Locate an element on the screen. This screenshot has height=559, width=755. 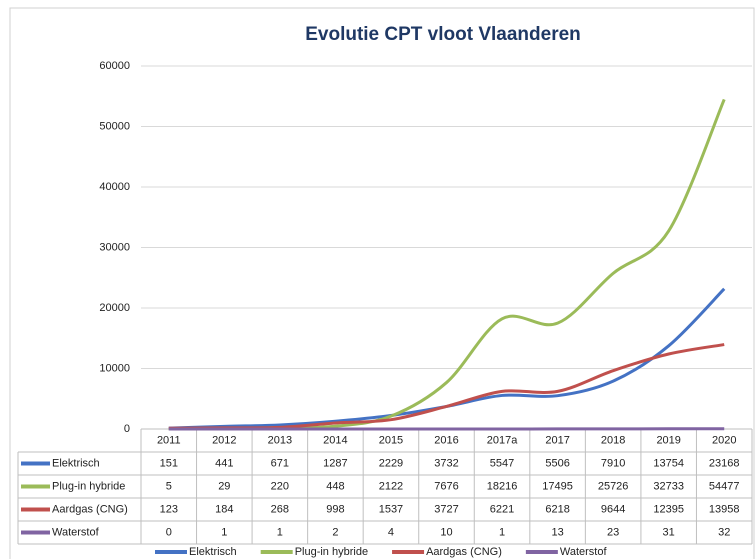
table-cell: 23 is located at coordinates (613, 532).